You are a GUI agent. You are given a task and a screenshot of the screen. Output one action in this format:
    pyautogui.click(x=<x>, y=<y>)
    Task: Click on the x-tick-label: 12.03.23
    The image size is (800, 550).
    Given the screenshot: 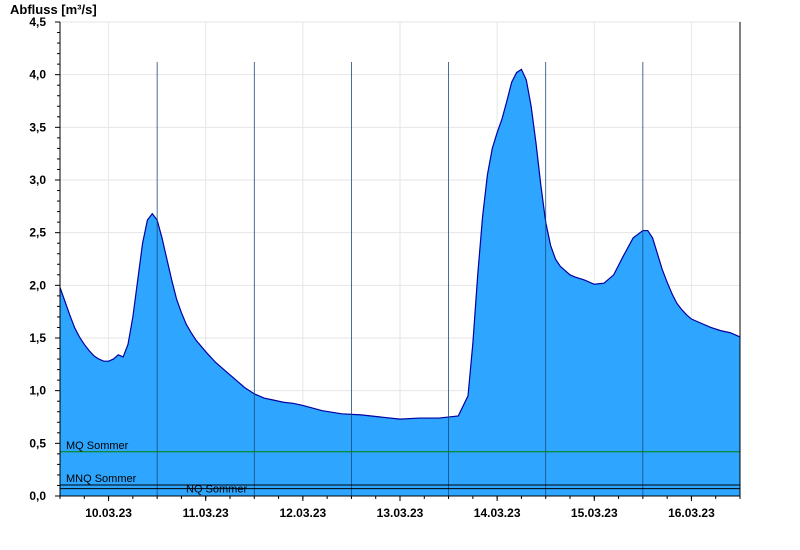 What is the action you would take?
    pyautogui.click(x=302, y=513)
    